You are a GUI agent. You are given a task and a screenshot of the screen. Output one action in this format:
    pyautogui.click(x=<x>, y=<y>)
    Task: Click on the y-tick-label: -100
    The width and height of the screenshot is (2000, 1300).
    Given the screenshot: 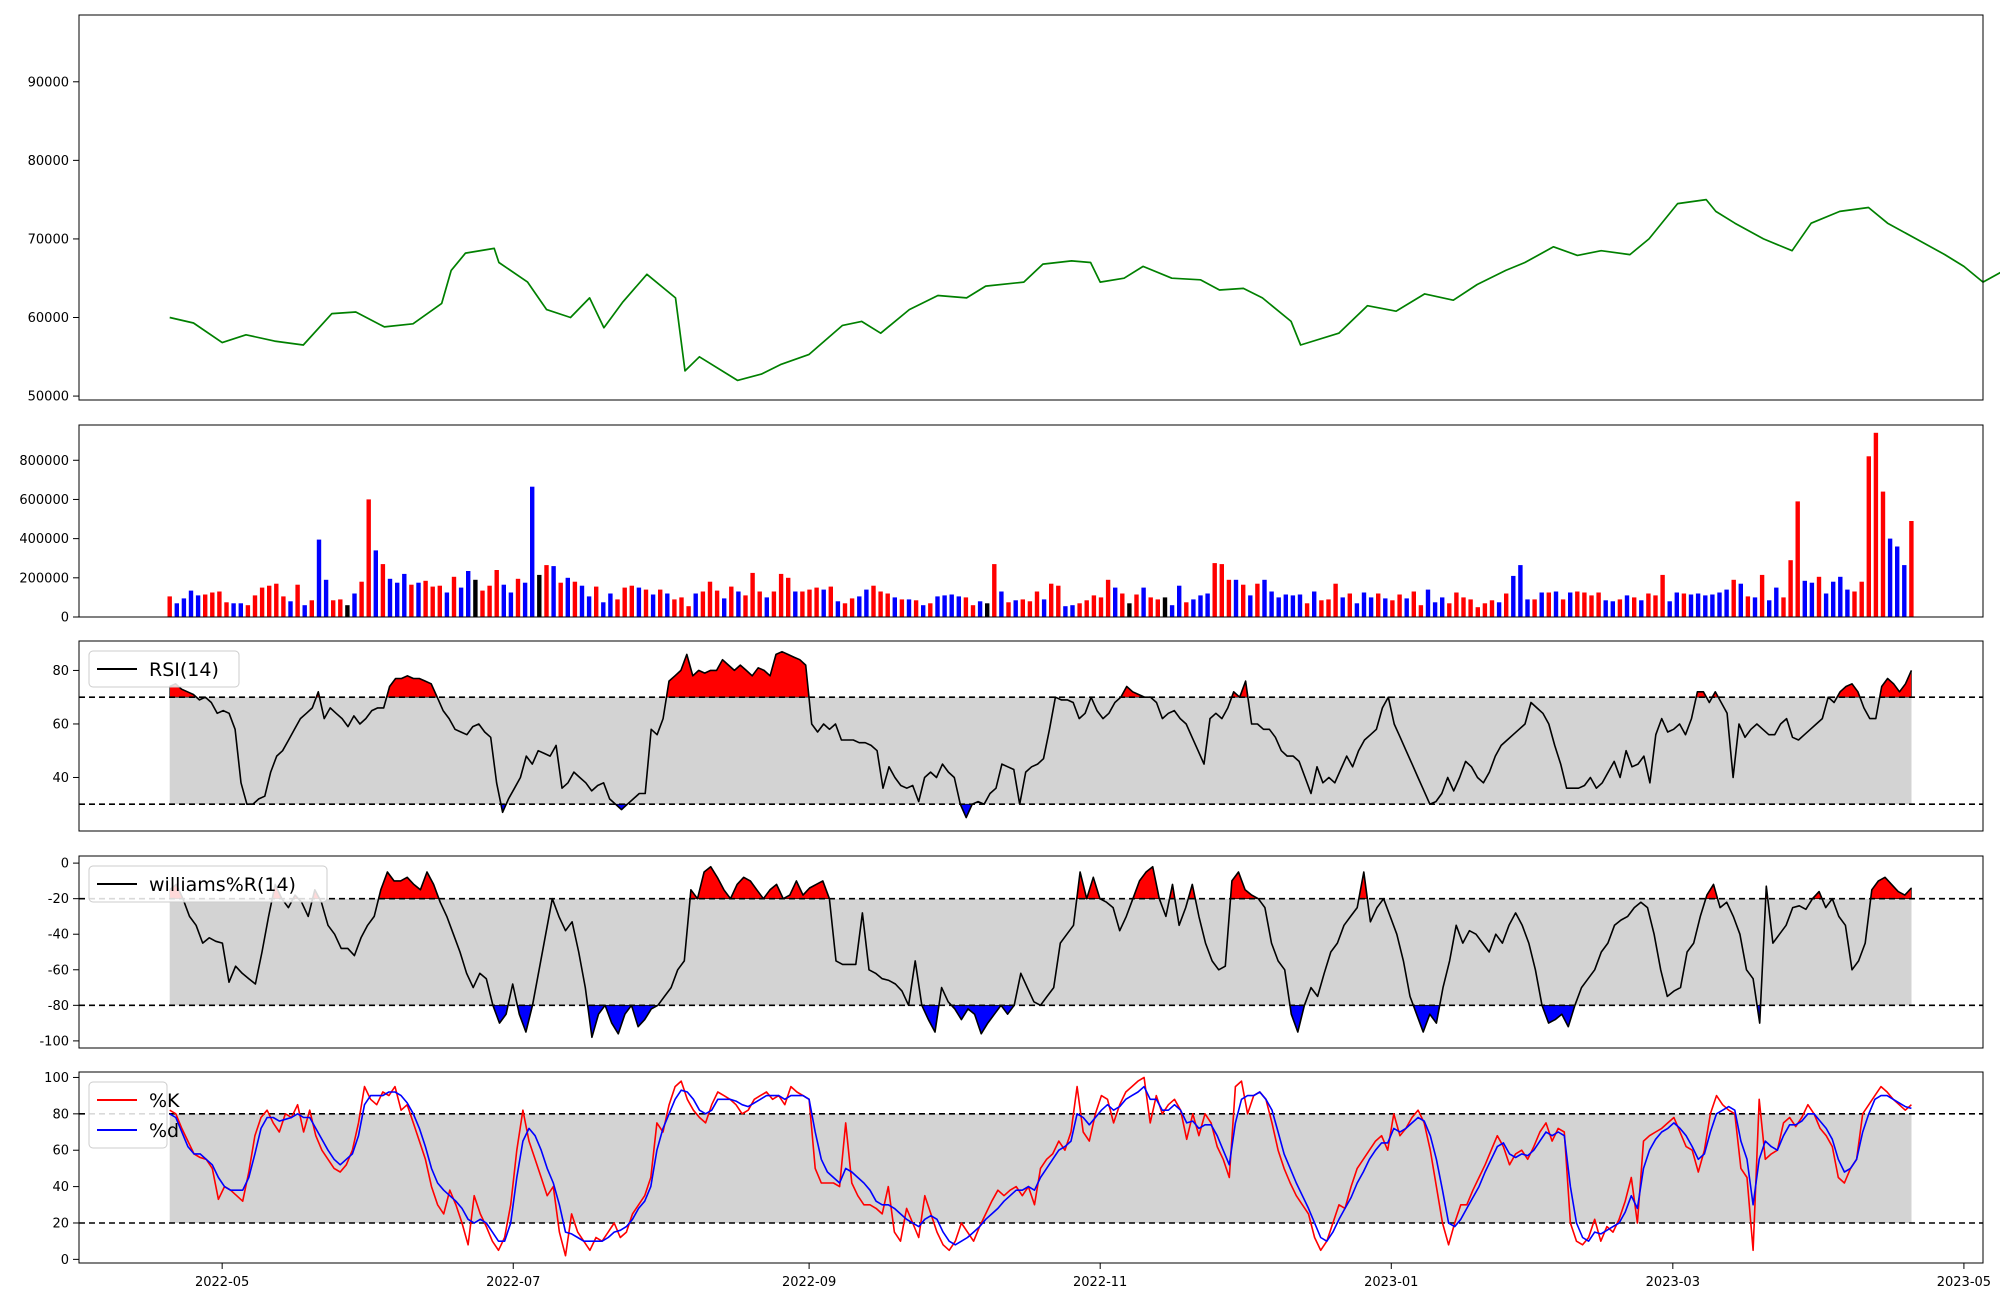 What is the action you would take?
    pyautogui.click(x=54, y=1041)
    